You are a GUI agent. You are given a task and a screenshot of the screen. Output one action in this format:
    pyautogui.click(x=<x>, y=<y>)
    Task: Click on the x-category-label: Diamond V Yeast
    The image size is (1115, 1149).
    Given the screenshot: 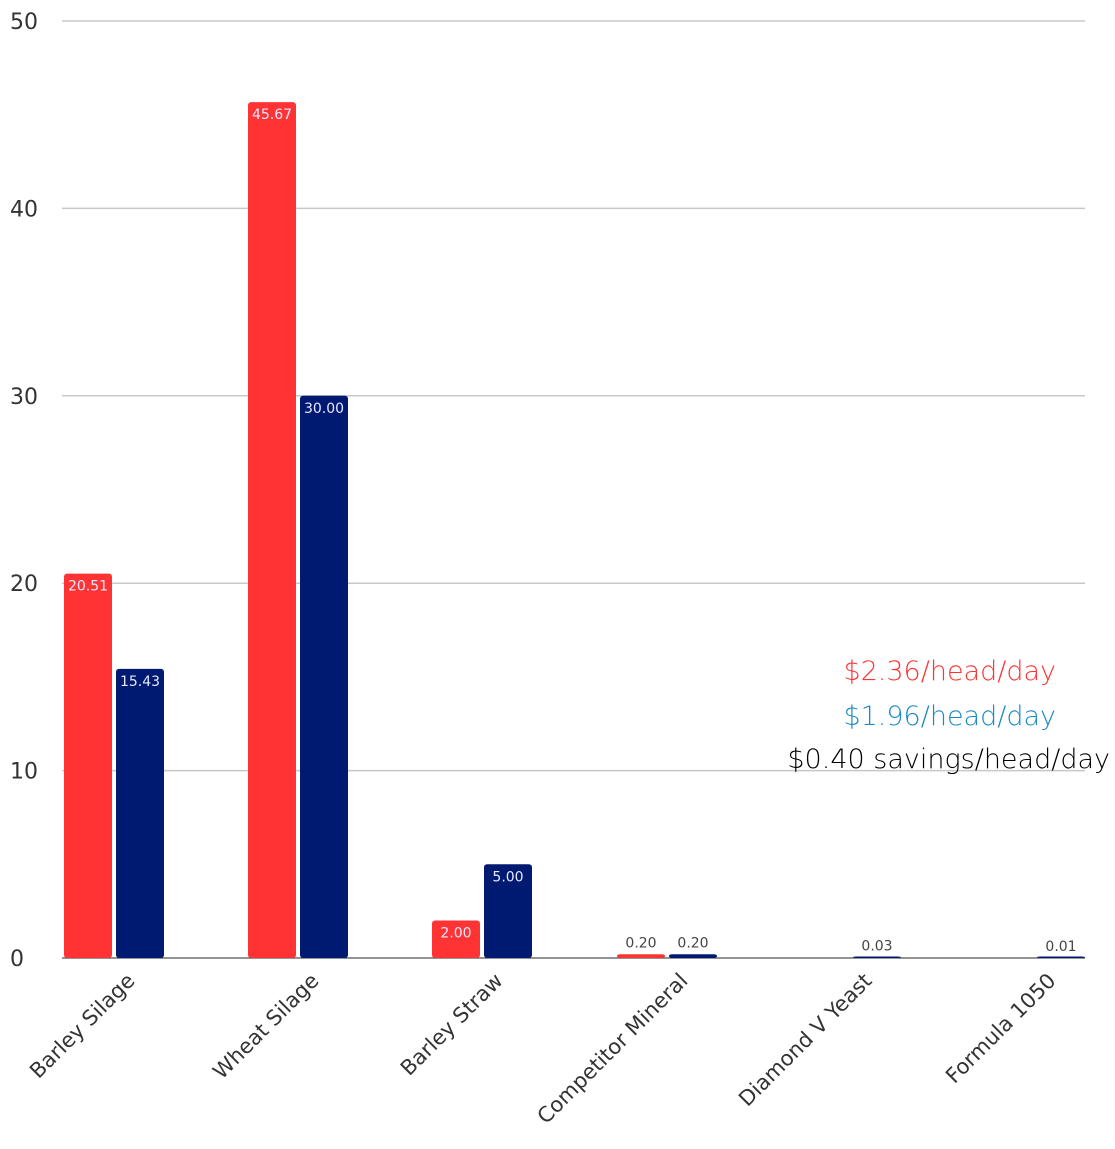 What is the action you would take?
    pyautogui.click(x=805, y=1040)
    